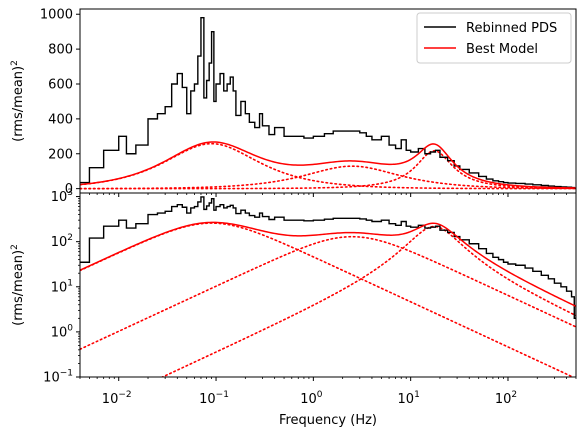 This screenshot has width=586, height=437. Describe the element at coordinates (60, 119) in the screenshot. I see `ytick-label-top-400: 400` at that location.